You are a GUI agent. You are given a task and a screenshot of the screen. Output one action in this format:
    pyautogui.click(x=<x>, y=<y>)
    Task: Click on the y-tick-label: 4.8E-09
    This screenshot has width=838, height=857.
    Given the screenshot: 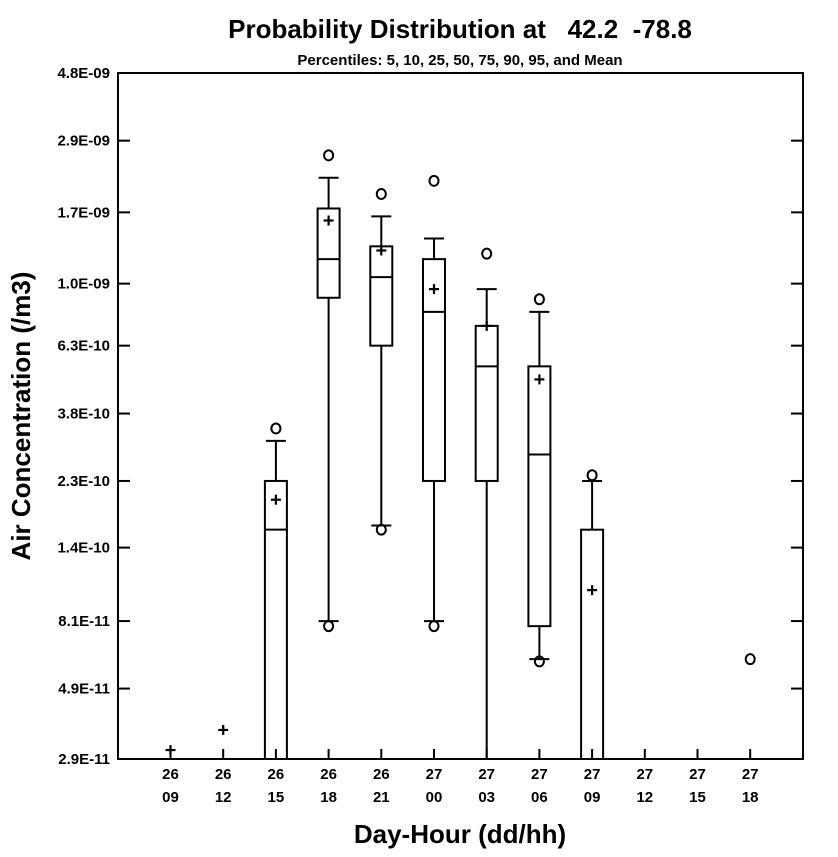 What is the action you would take?
    pyautogui.click(x=83, y=73)
    